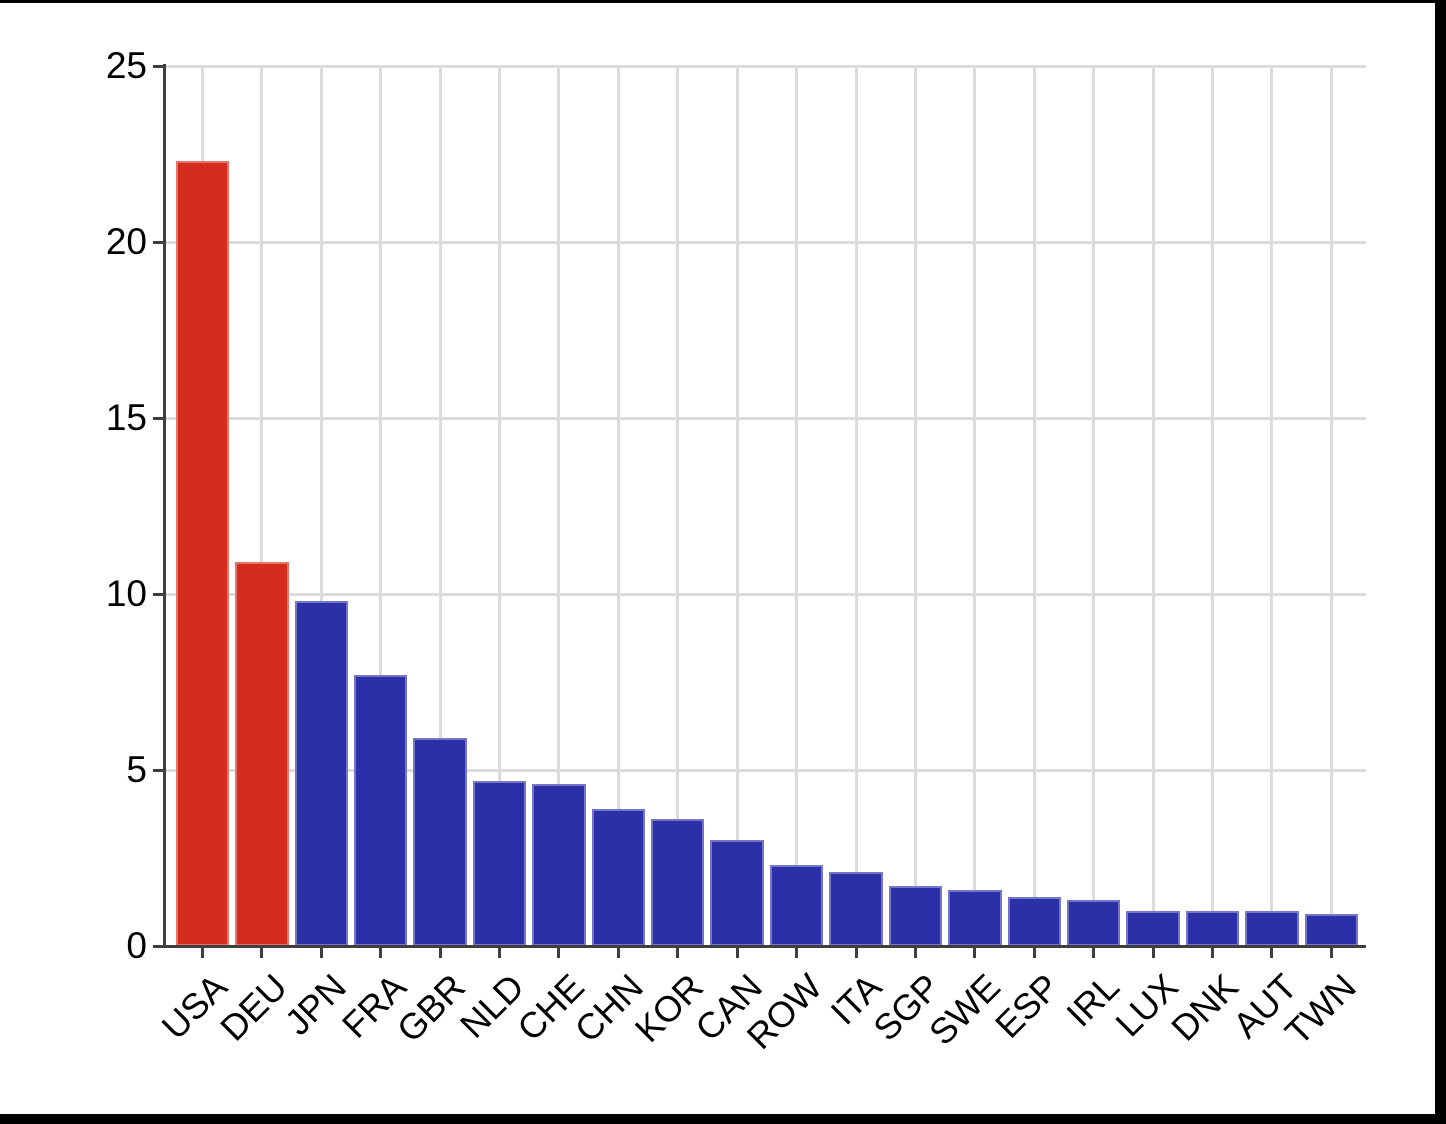 The width and height of the screenshot is (1446, 1124). Describe the element at coordinates (126, 65) in the screenshot. I see `y-tick-label: 25` at that location.